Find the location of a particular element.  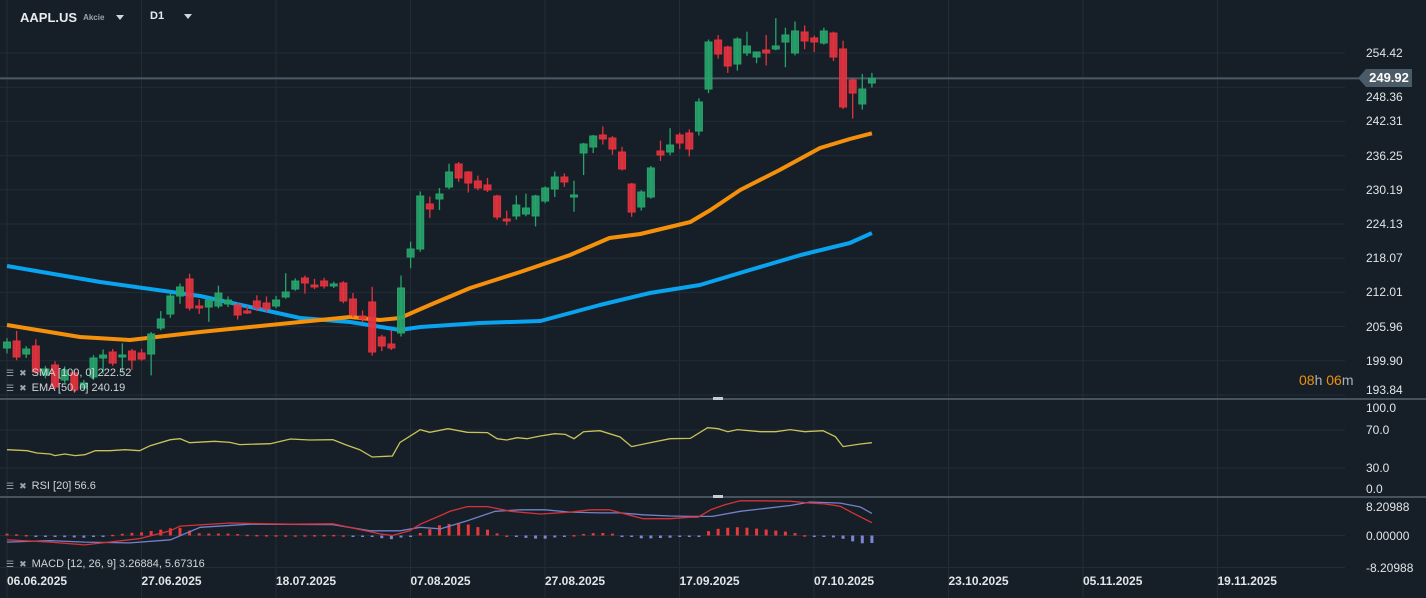

macd-line is located at coordinates (439, 523).